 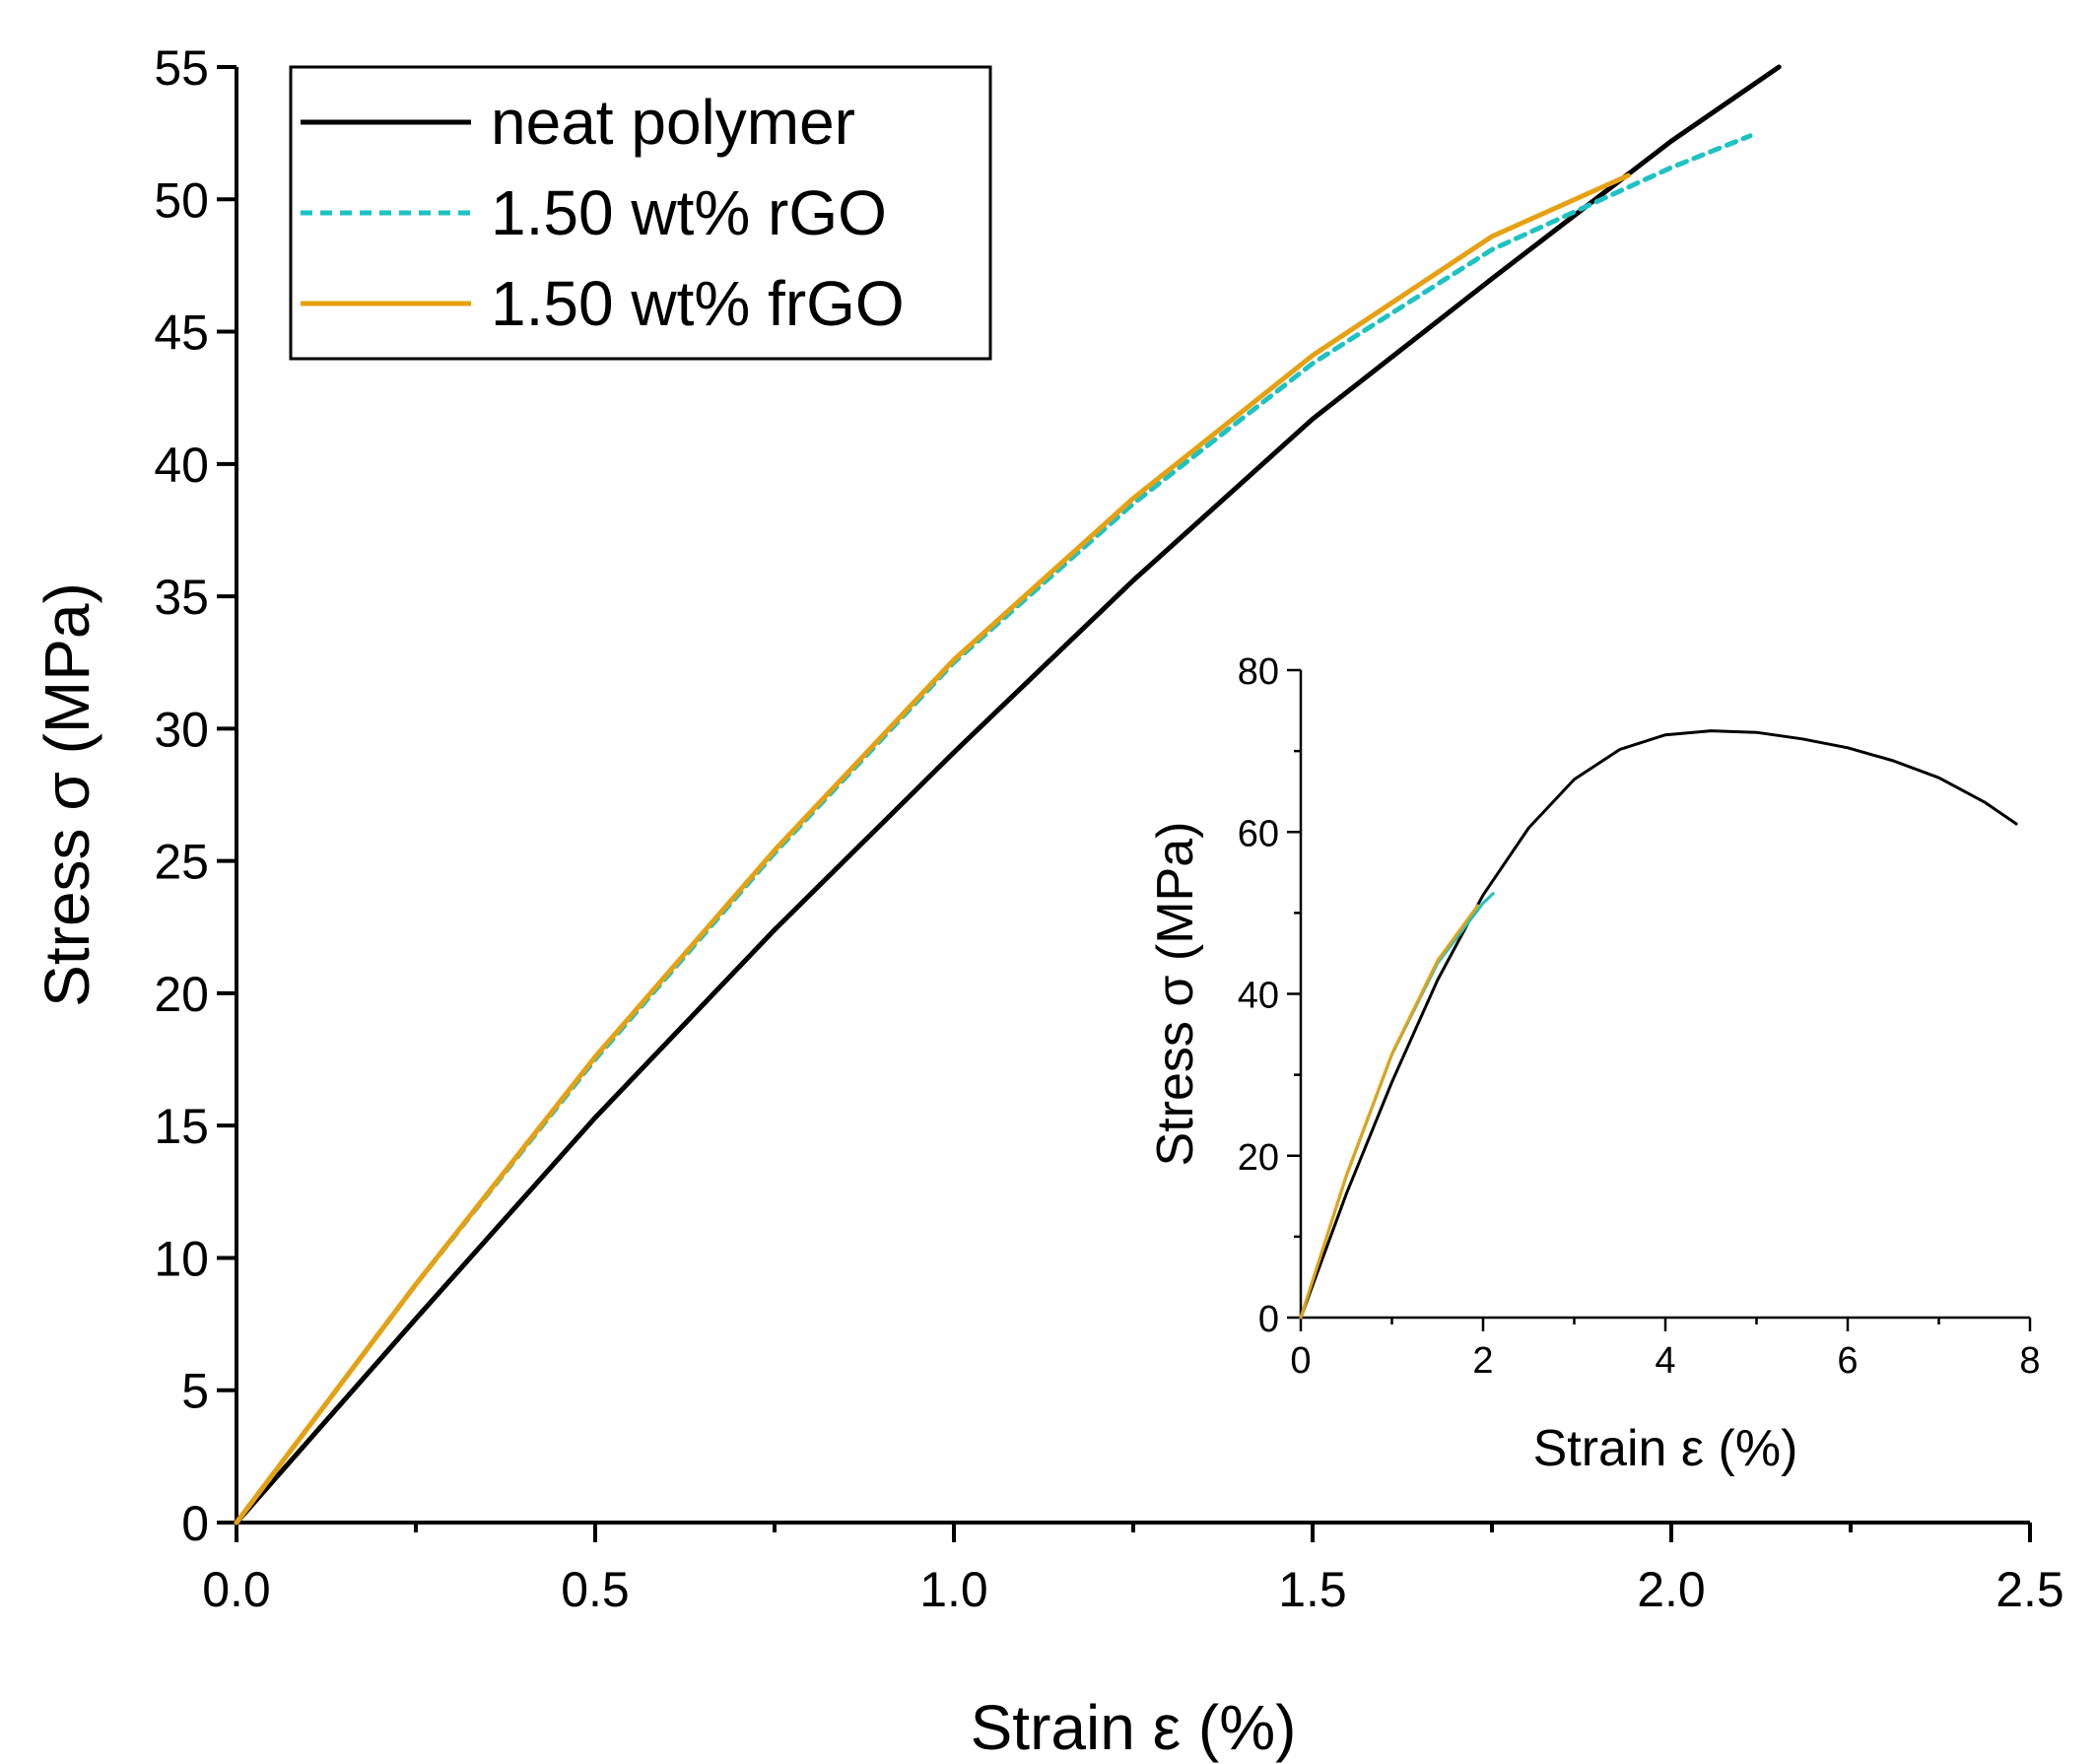 What do you see at coordinates (689, 212) in the screenshot?
I see `legend-label-rgo: 1.50 wt% rGO` at bounding box center [689, 212].